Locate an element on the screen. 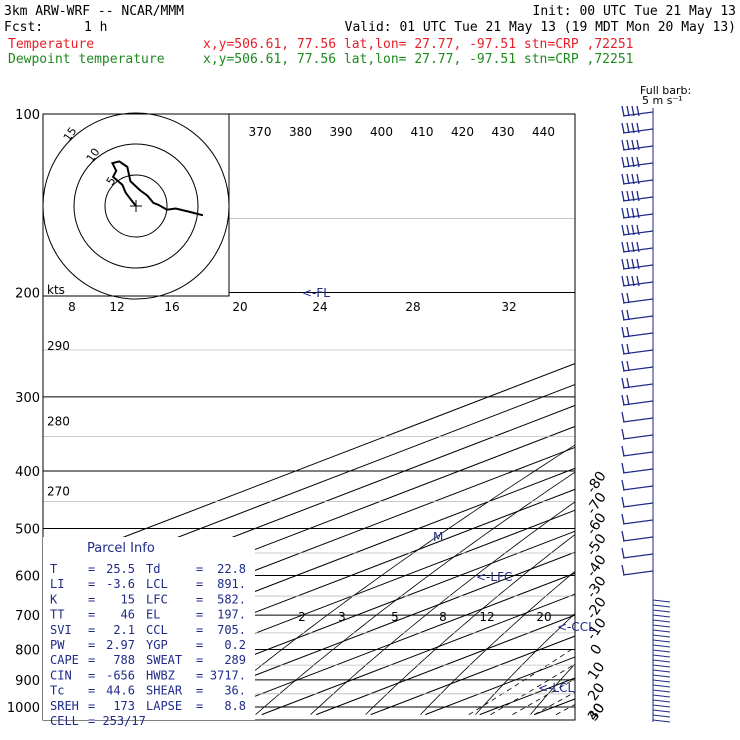 This screenshot has height=740, width=740. init-time: Init: 00 UTC Tue 21 May 13 is located at coordinates (635, 11).